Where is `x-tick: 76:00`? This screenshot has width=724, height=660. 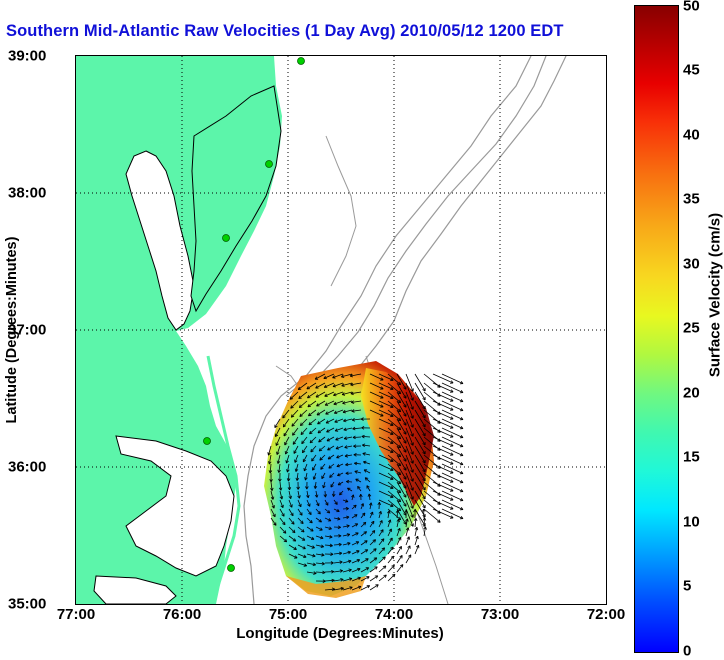 x-tick: 76:00 is located at coordinates (182, 614).